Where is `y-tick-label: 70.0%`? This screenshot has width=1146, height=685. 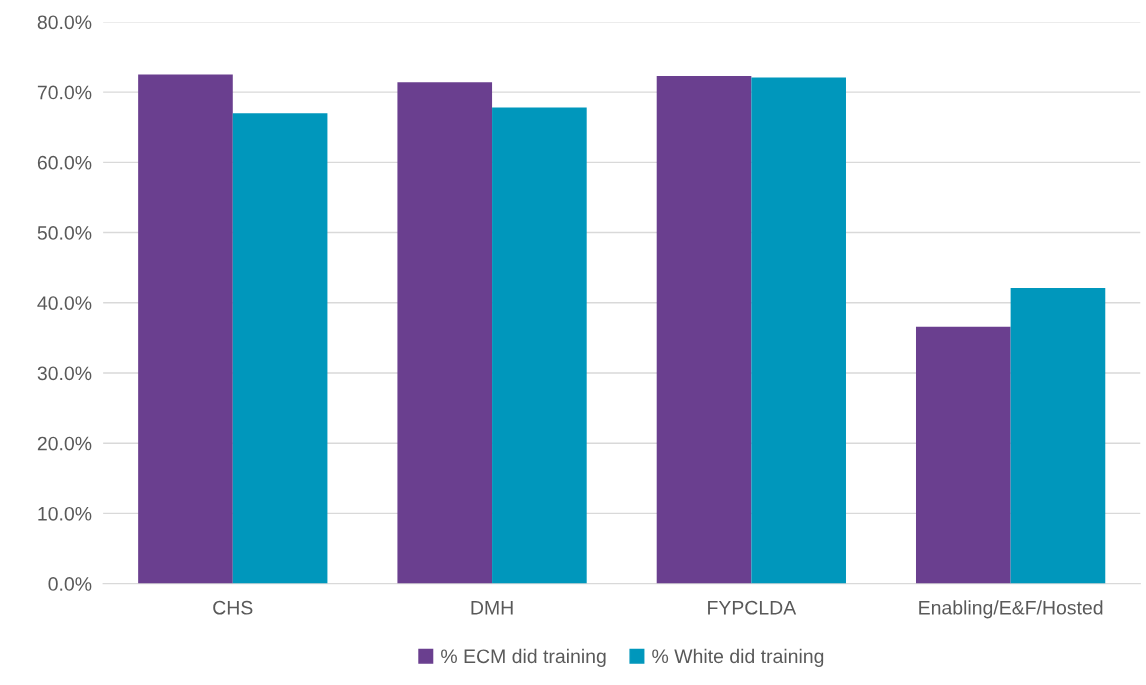 y-tick-label: 70.0% is located at coordinates (64, 92).